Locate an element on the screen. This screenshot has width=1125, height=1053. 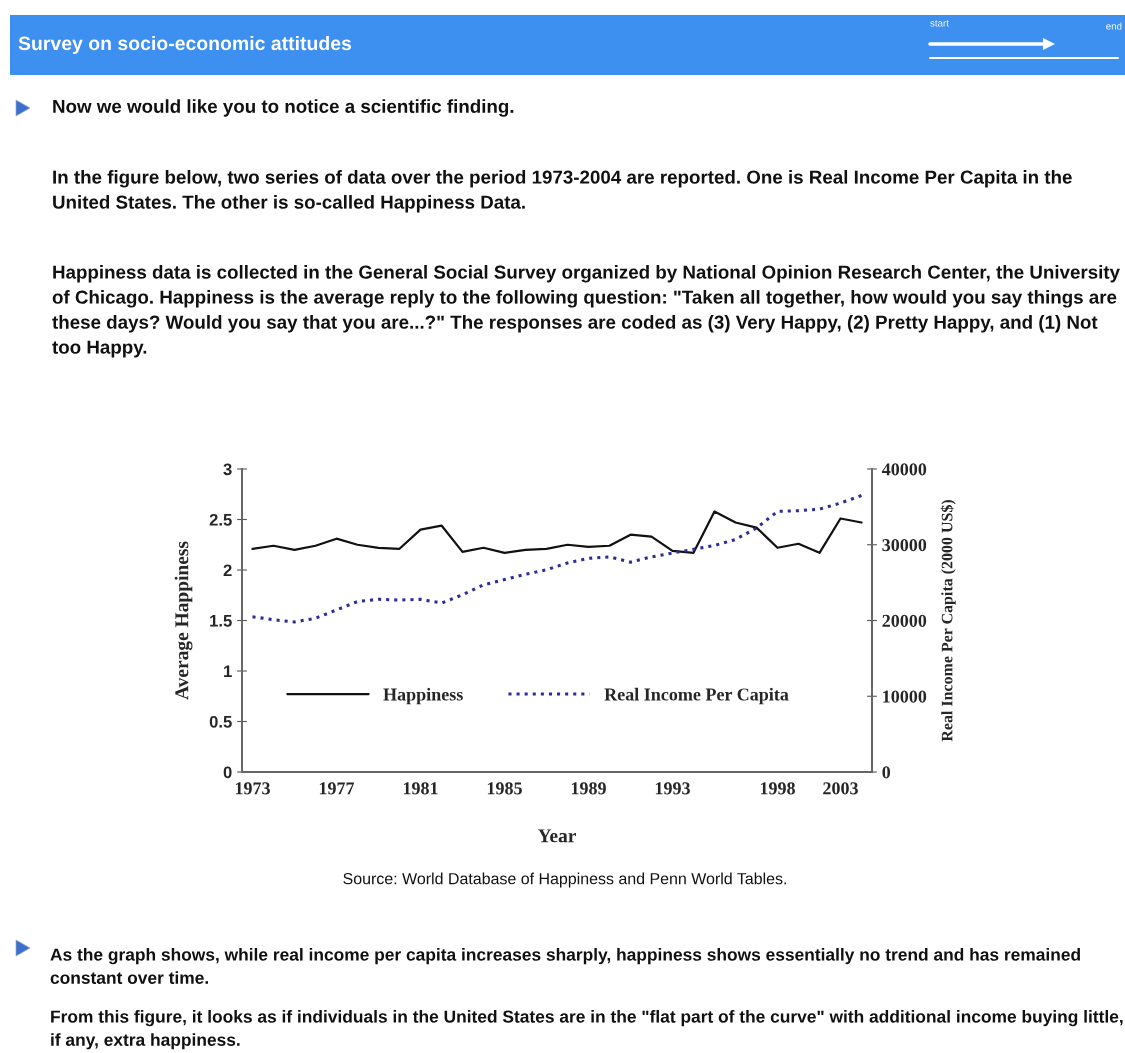
text: As the graph shows, while real income per capita increases sharply, happiness shows essentially no trend and has remained constant over time. is located at coordinates (565, 966).